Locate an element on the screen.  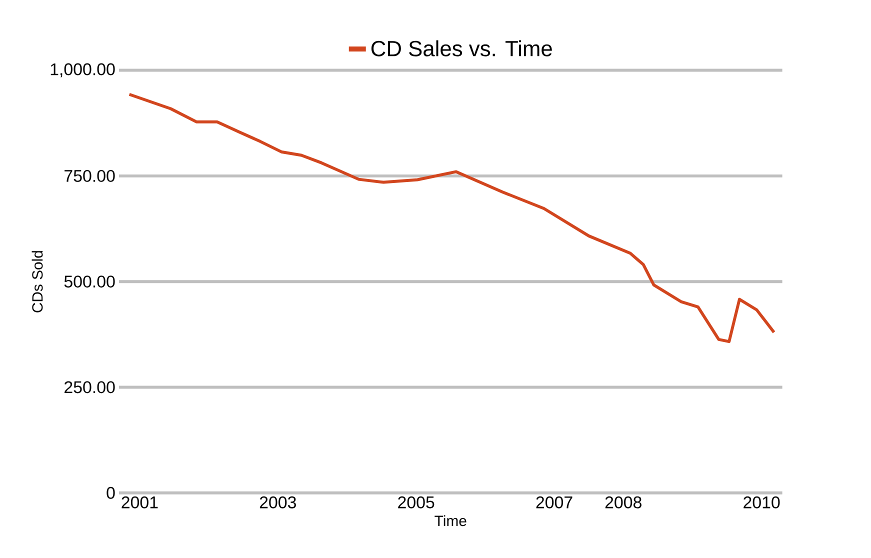
x-tick-label: 2005 is located at coordinates (416, 502).